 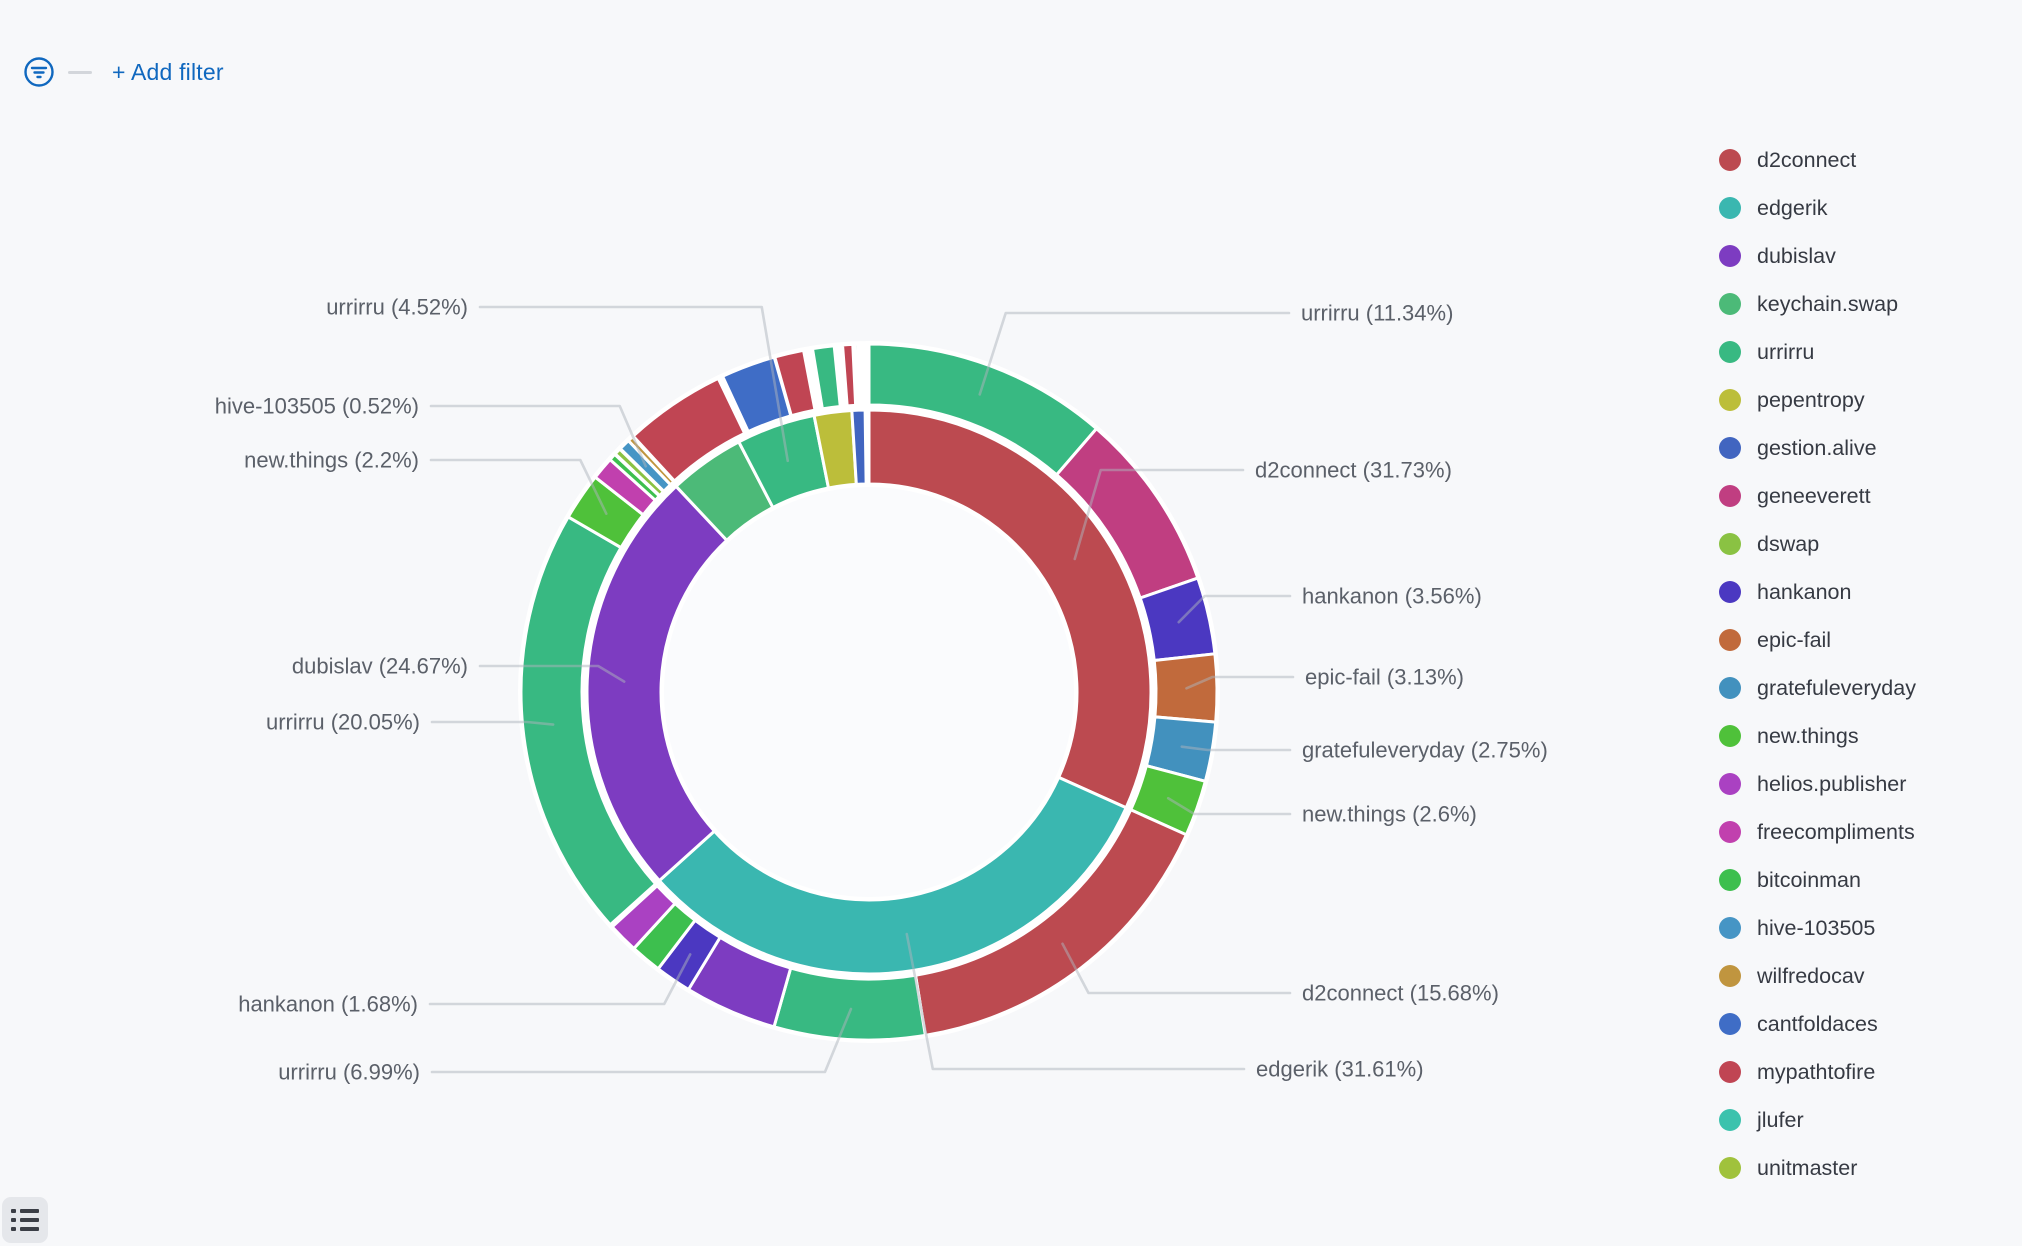 What do you see at coordinates (1817, 352) in the screenshot?
I see `legend-item-urrirru: urrirru` at bounding box center [1817, 352].